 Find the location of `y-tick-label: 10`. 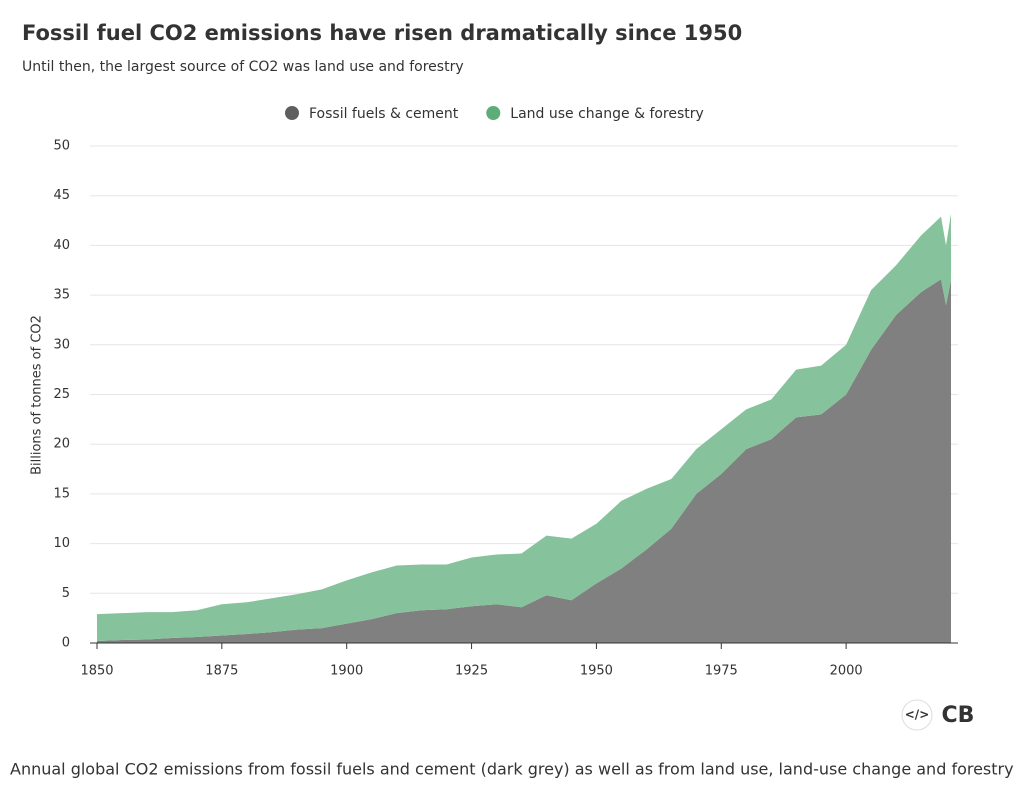

y-tick-label: 10 is located at coordinates (61, 543).